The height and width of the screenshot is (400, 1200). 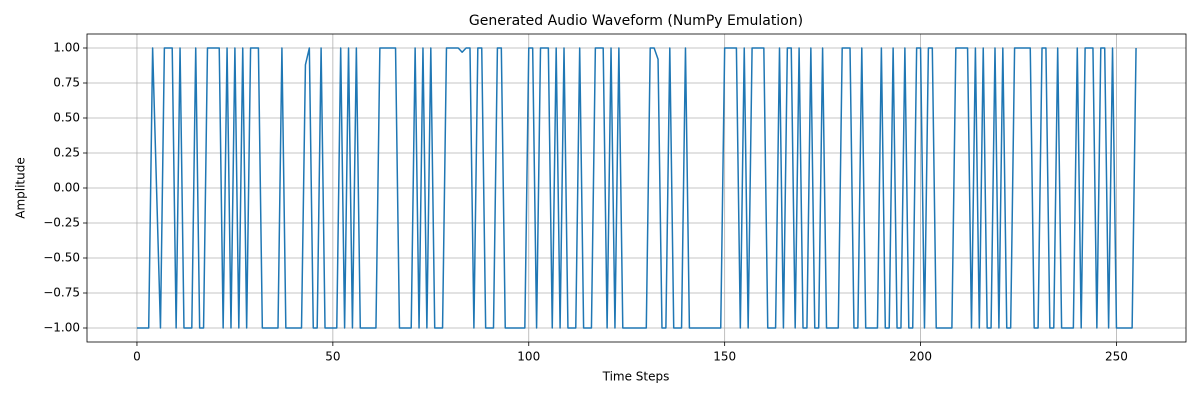 What do you see at coordinates (61, 293) in the screenshot?
I see `y-tick-label: −0.75` at bounding box center [61, 293].